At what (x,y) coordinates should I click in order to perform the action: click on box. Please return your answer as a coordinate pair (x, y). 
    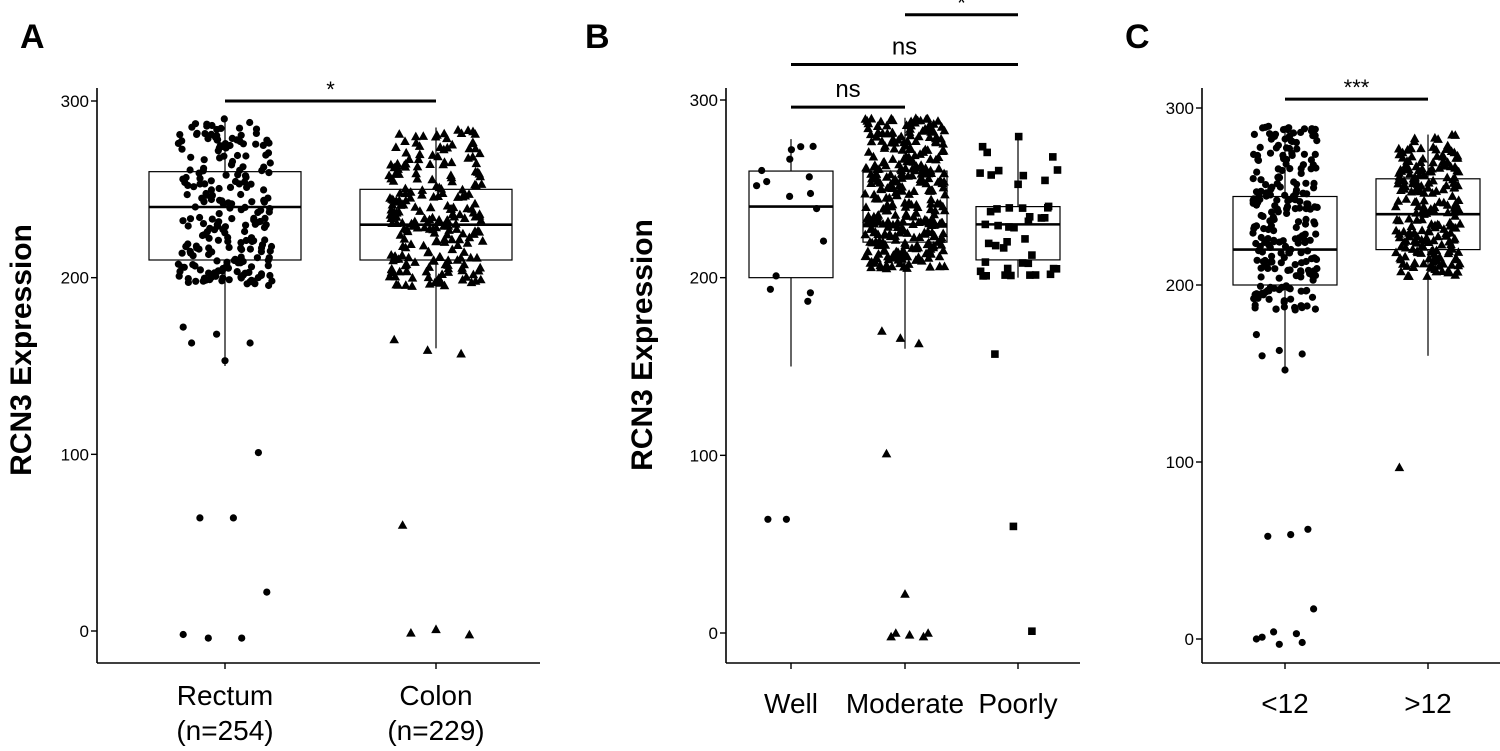
    Looking at the image, I should click on (1018, 233).